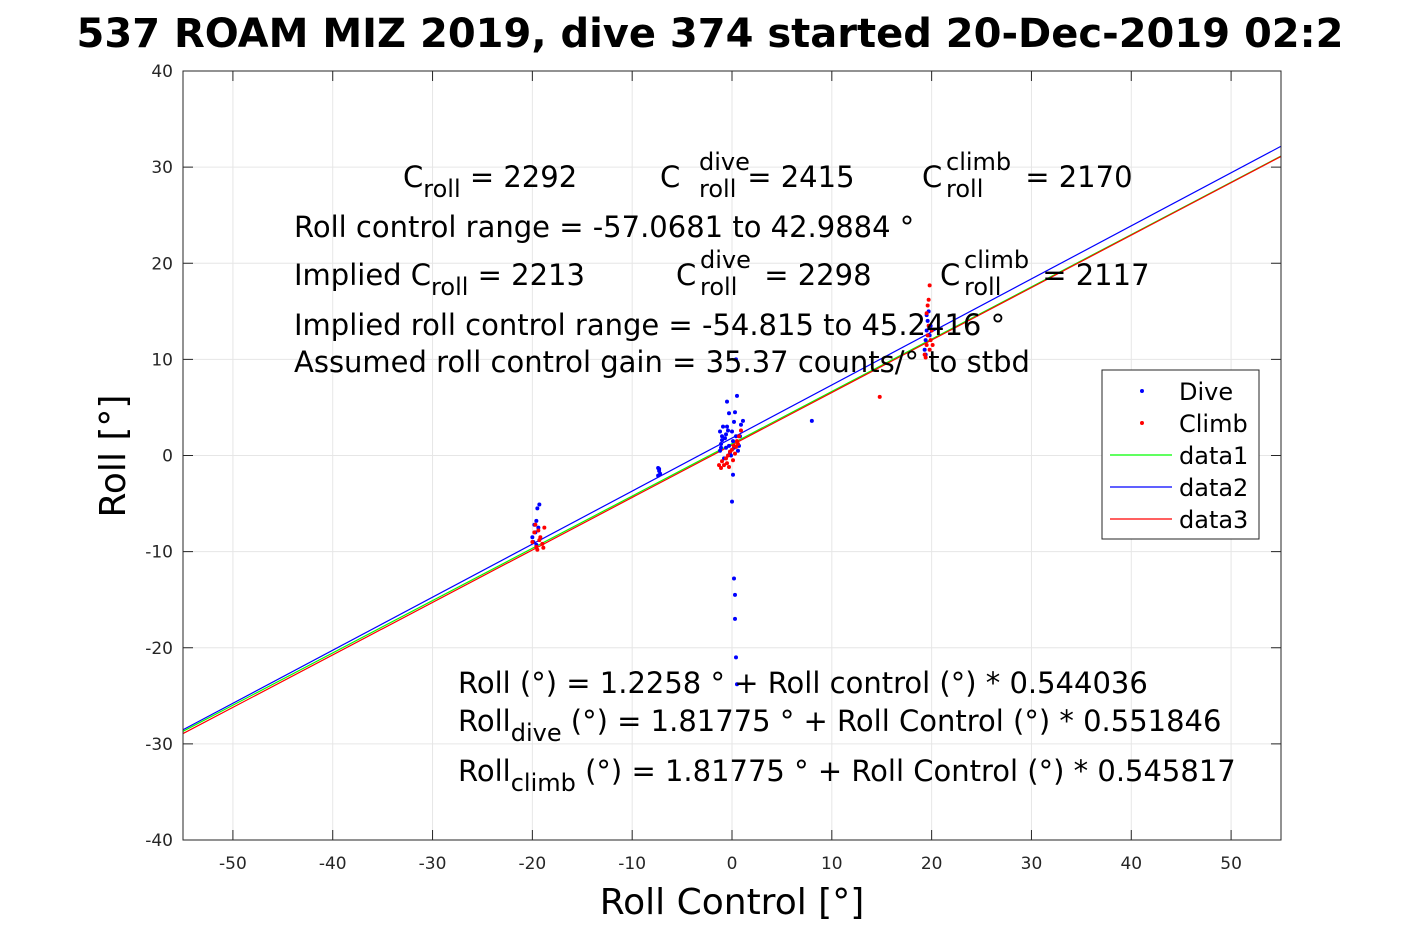  What do you see at coordinates (162, 72) in the screenshot?
I see `y-tick-label: 40` at bounding box center [162, 72].